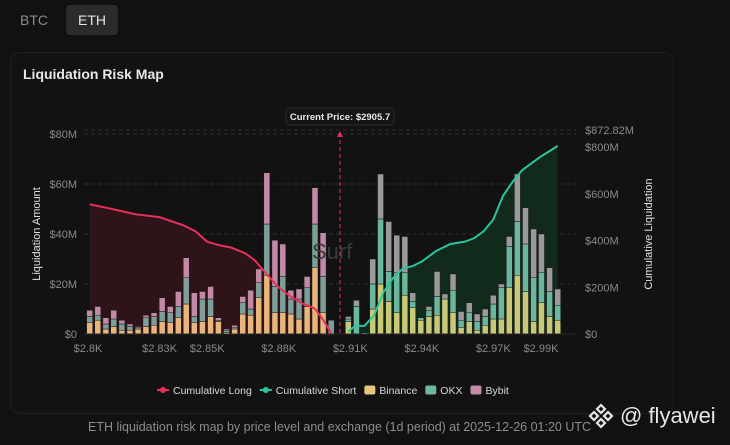 Image resolution: width=730 pixels, height=445 pixels. Describe the element at coordinates (208, 349) in the screenshot. I see `x-tick-label: $2.85K` at that location.